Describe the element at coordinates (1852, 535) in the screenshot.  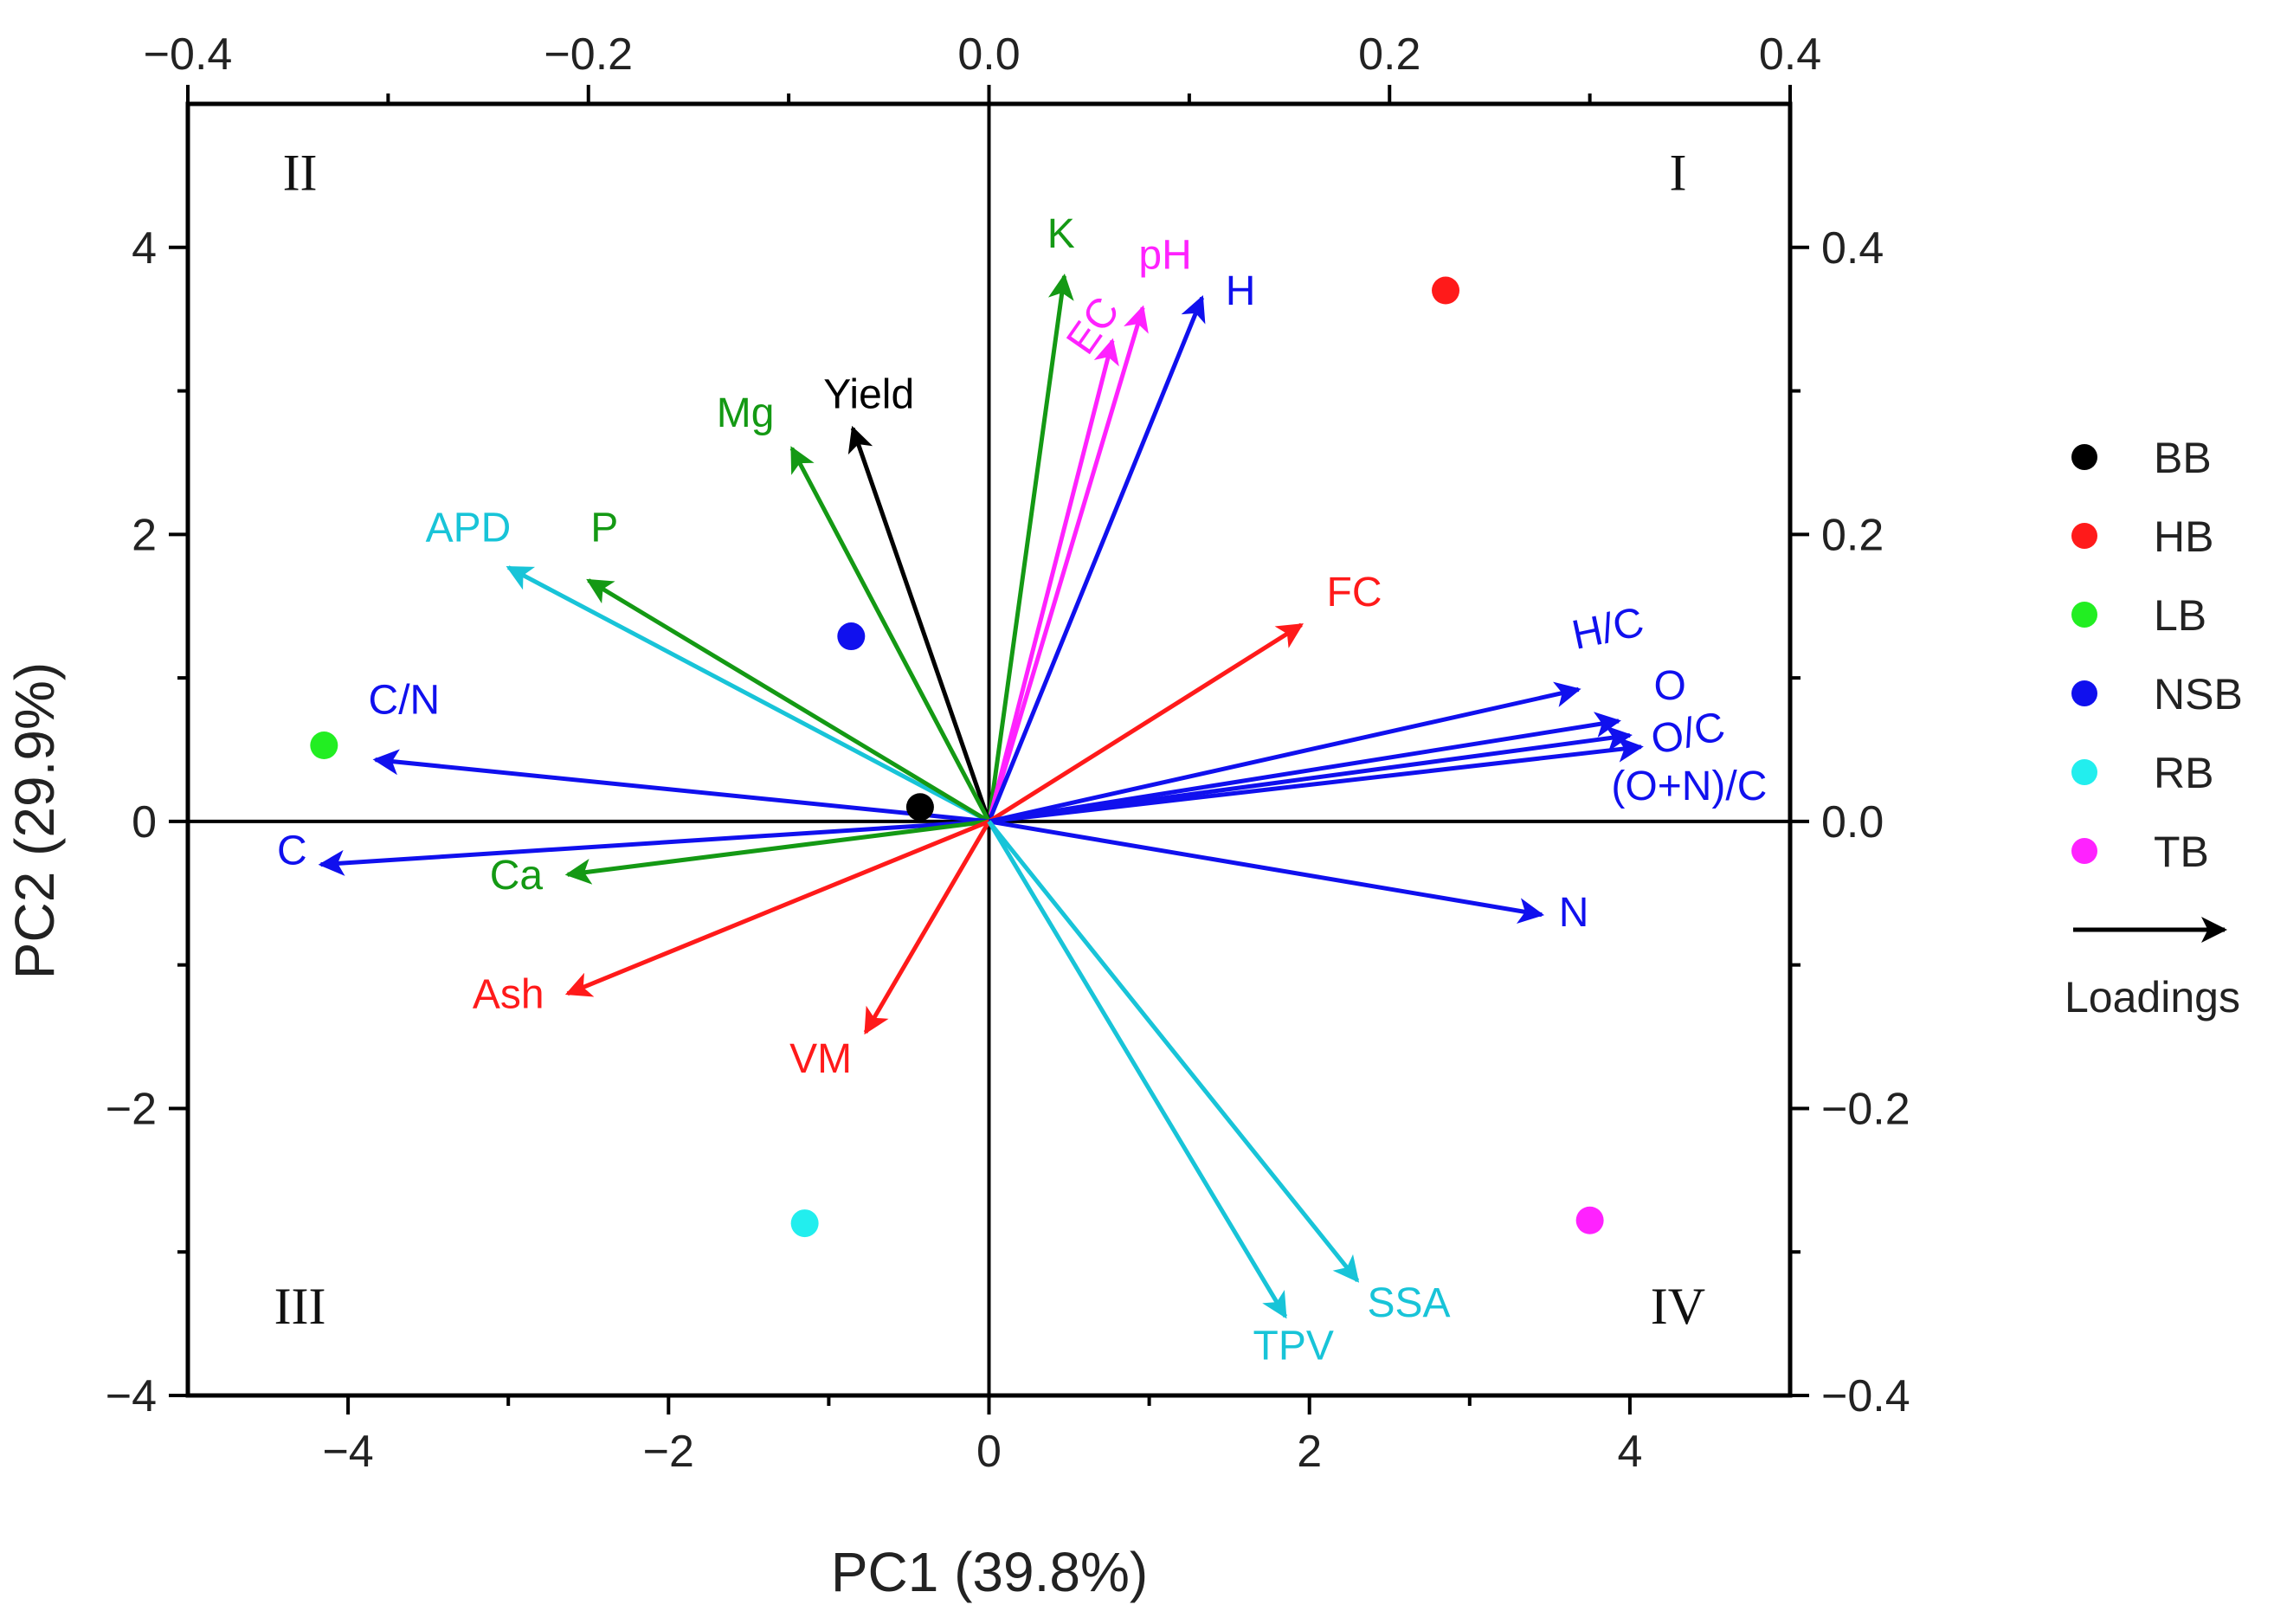
I see `right-tick-label: 0.2` at that location.